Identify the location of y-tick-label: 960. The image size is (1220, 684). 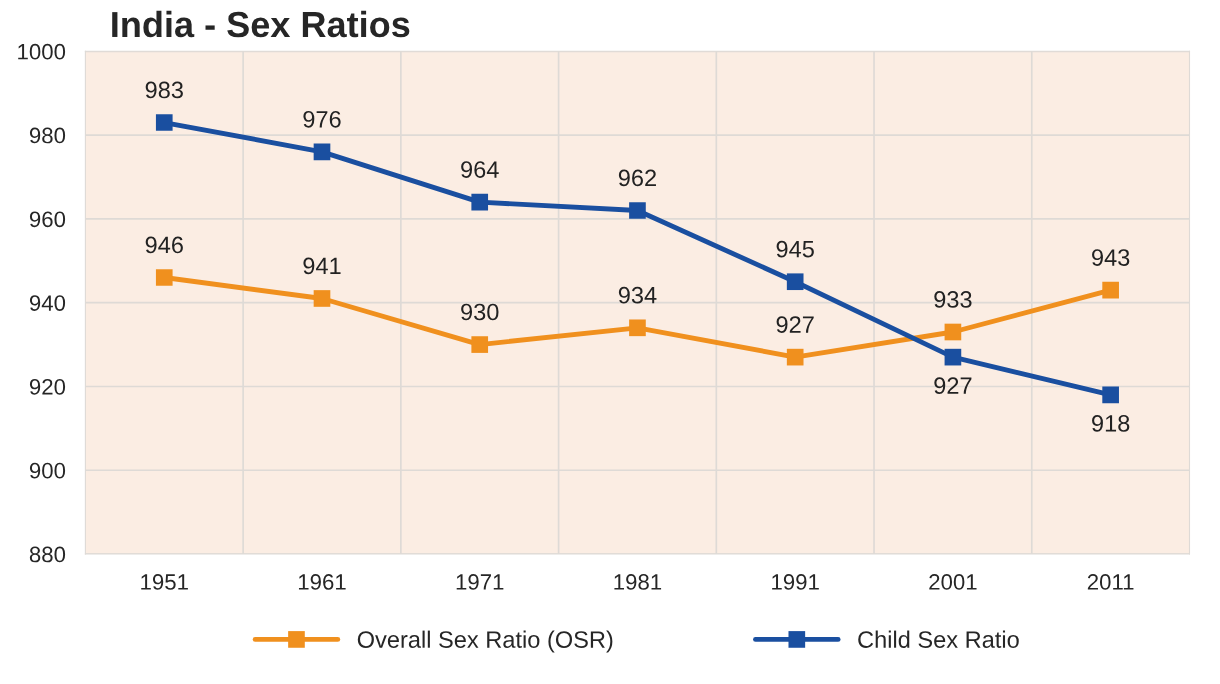
(47, 219).